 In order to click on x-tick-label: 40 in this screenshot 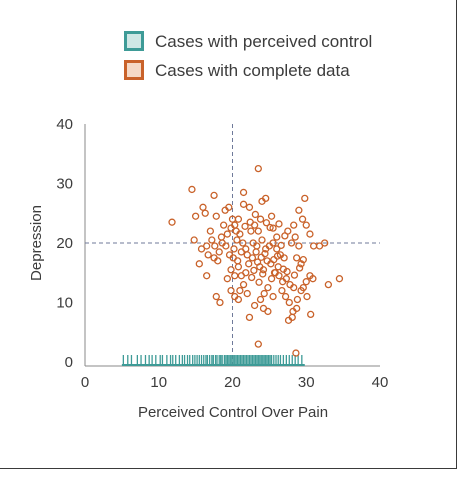, I will do `click(380, 382)`.